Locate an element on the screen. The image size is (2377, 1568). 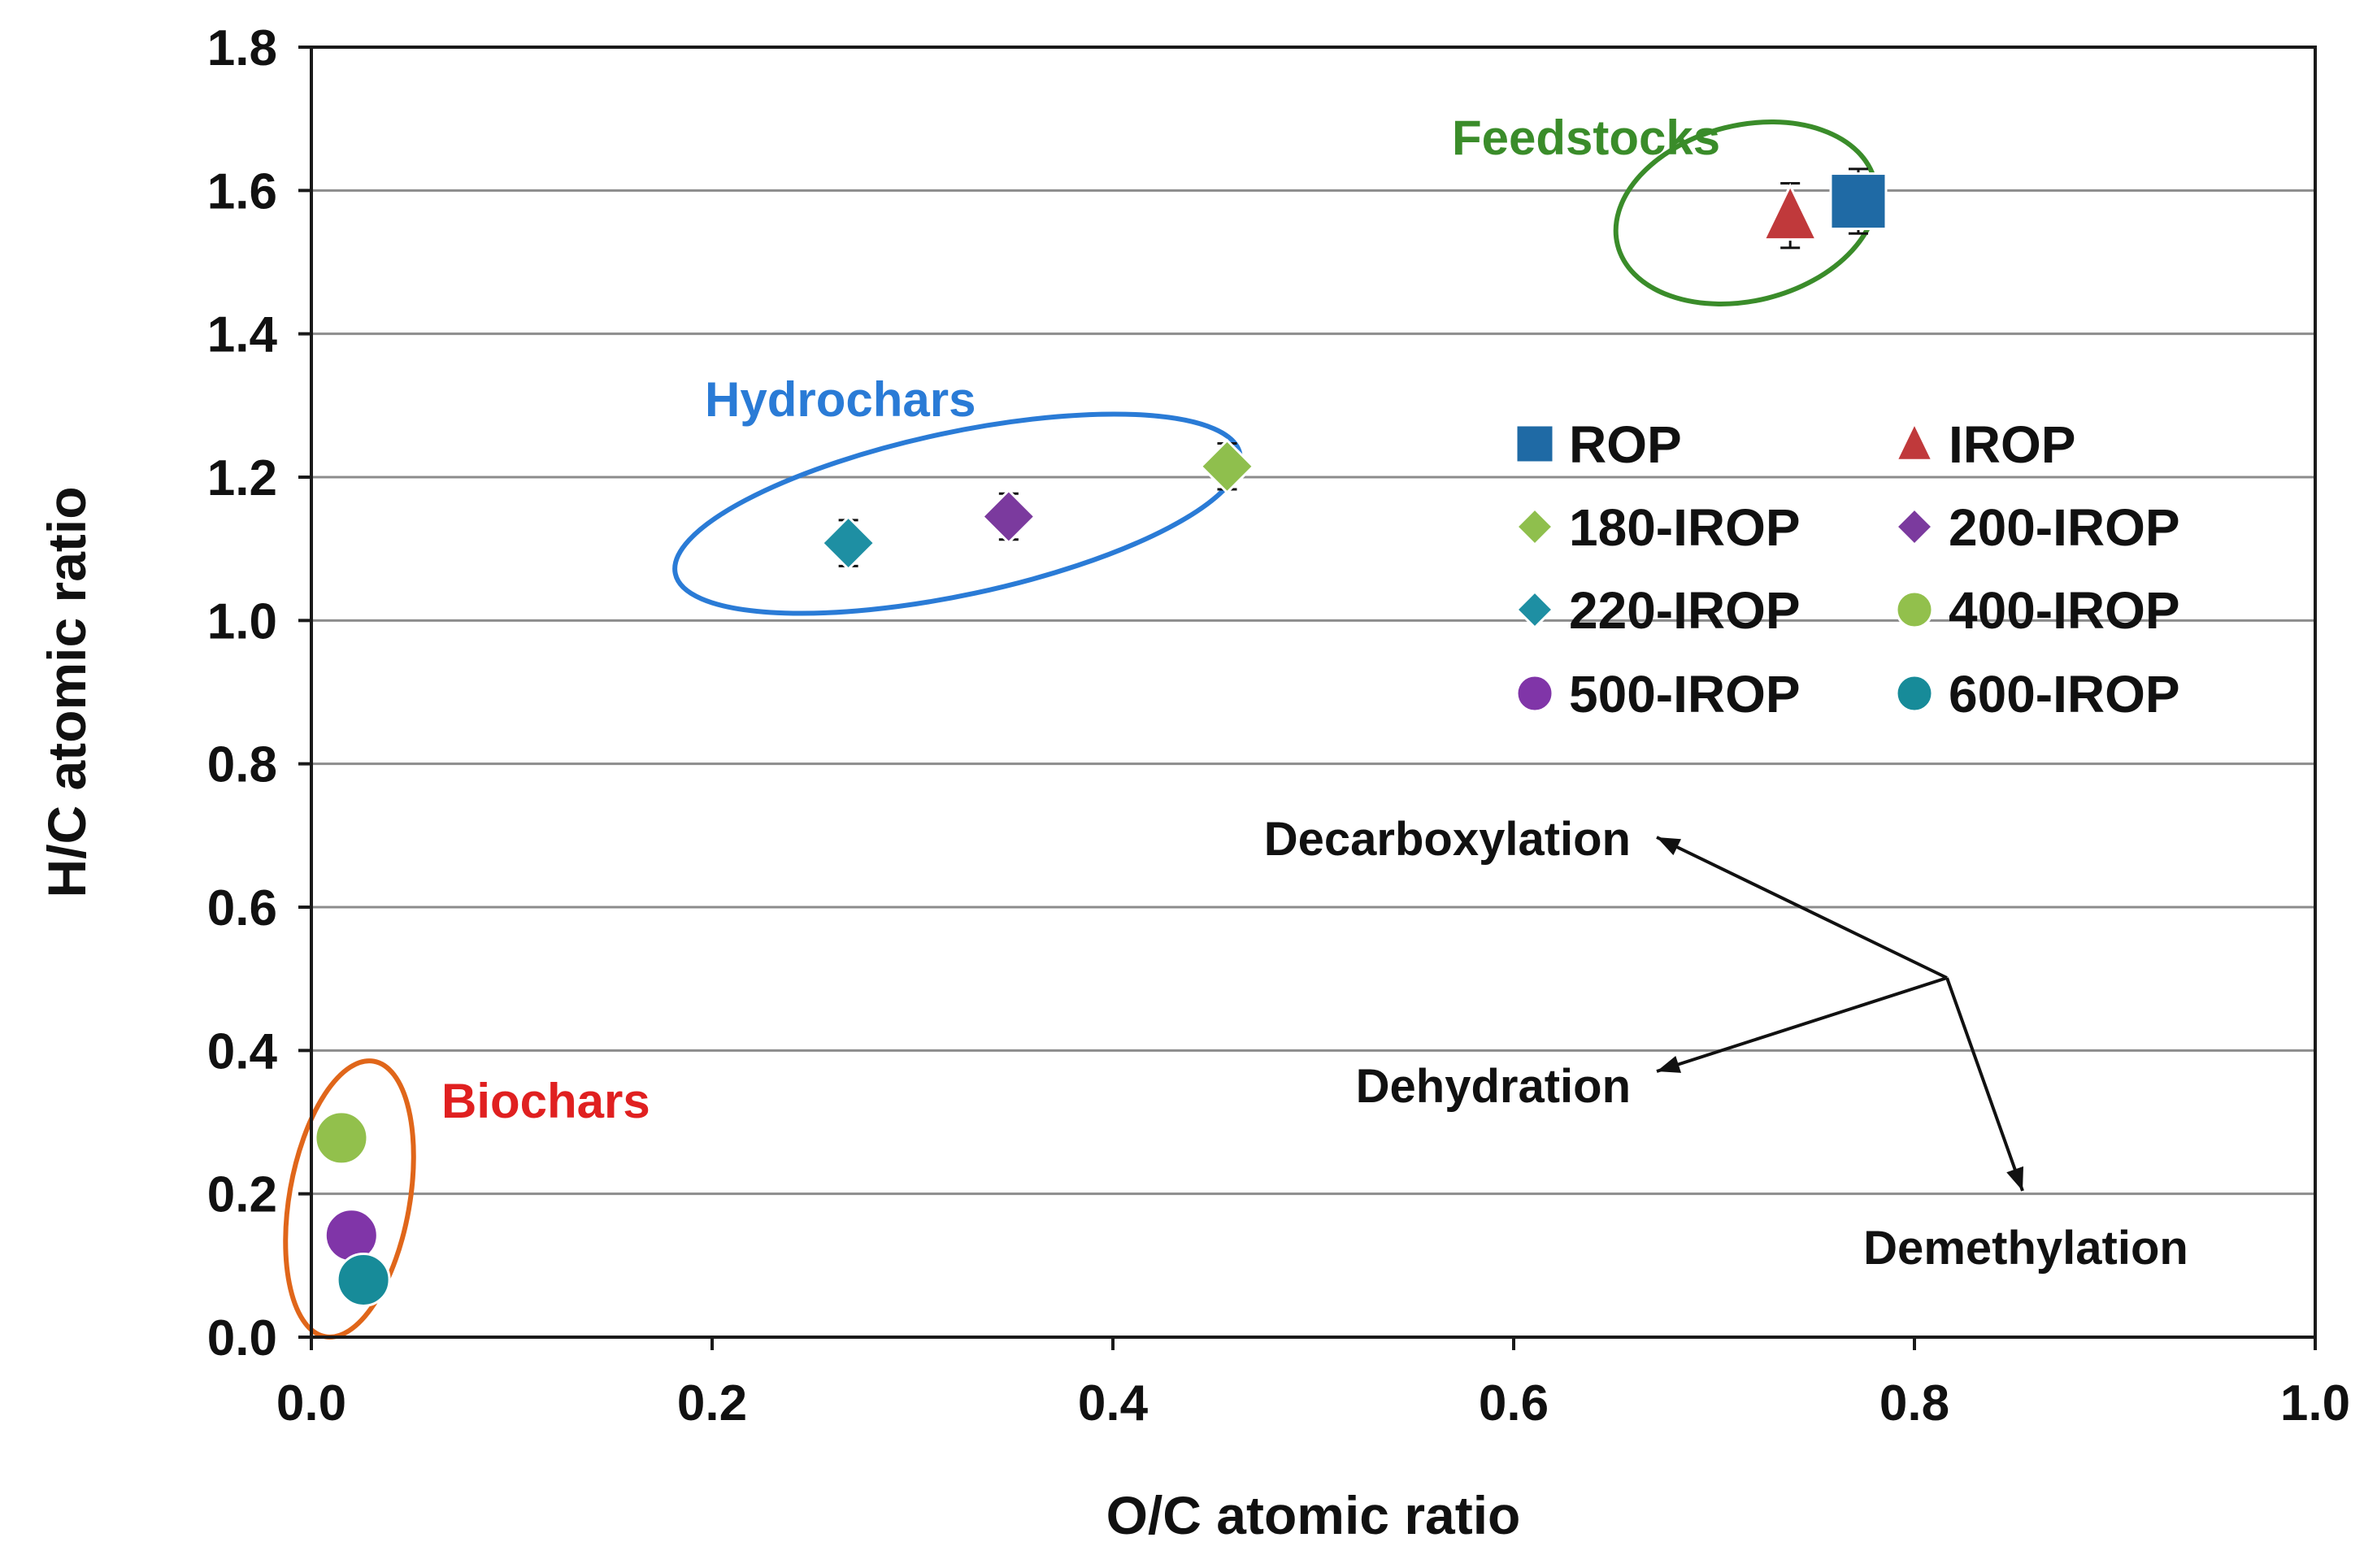
legend-label: IROP is located at coordinates (2012, 444).